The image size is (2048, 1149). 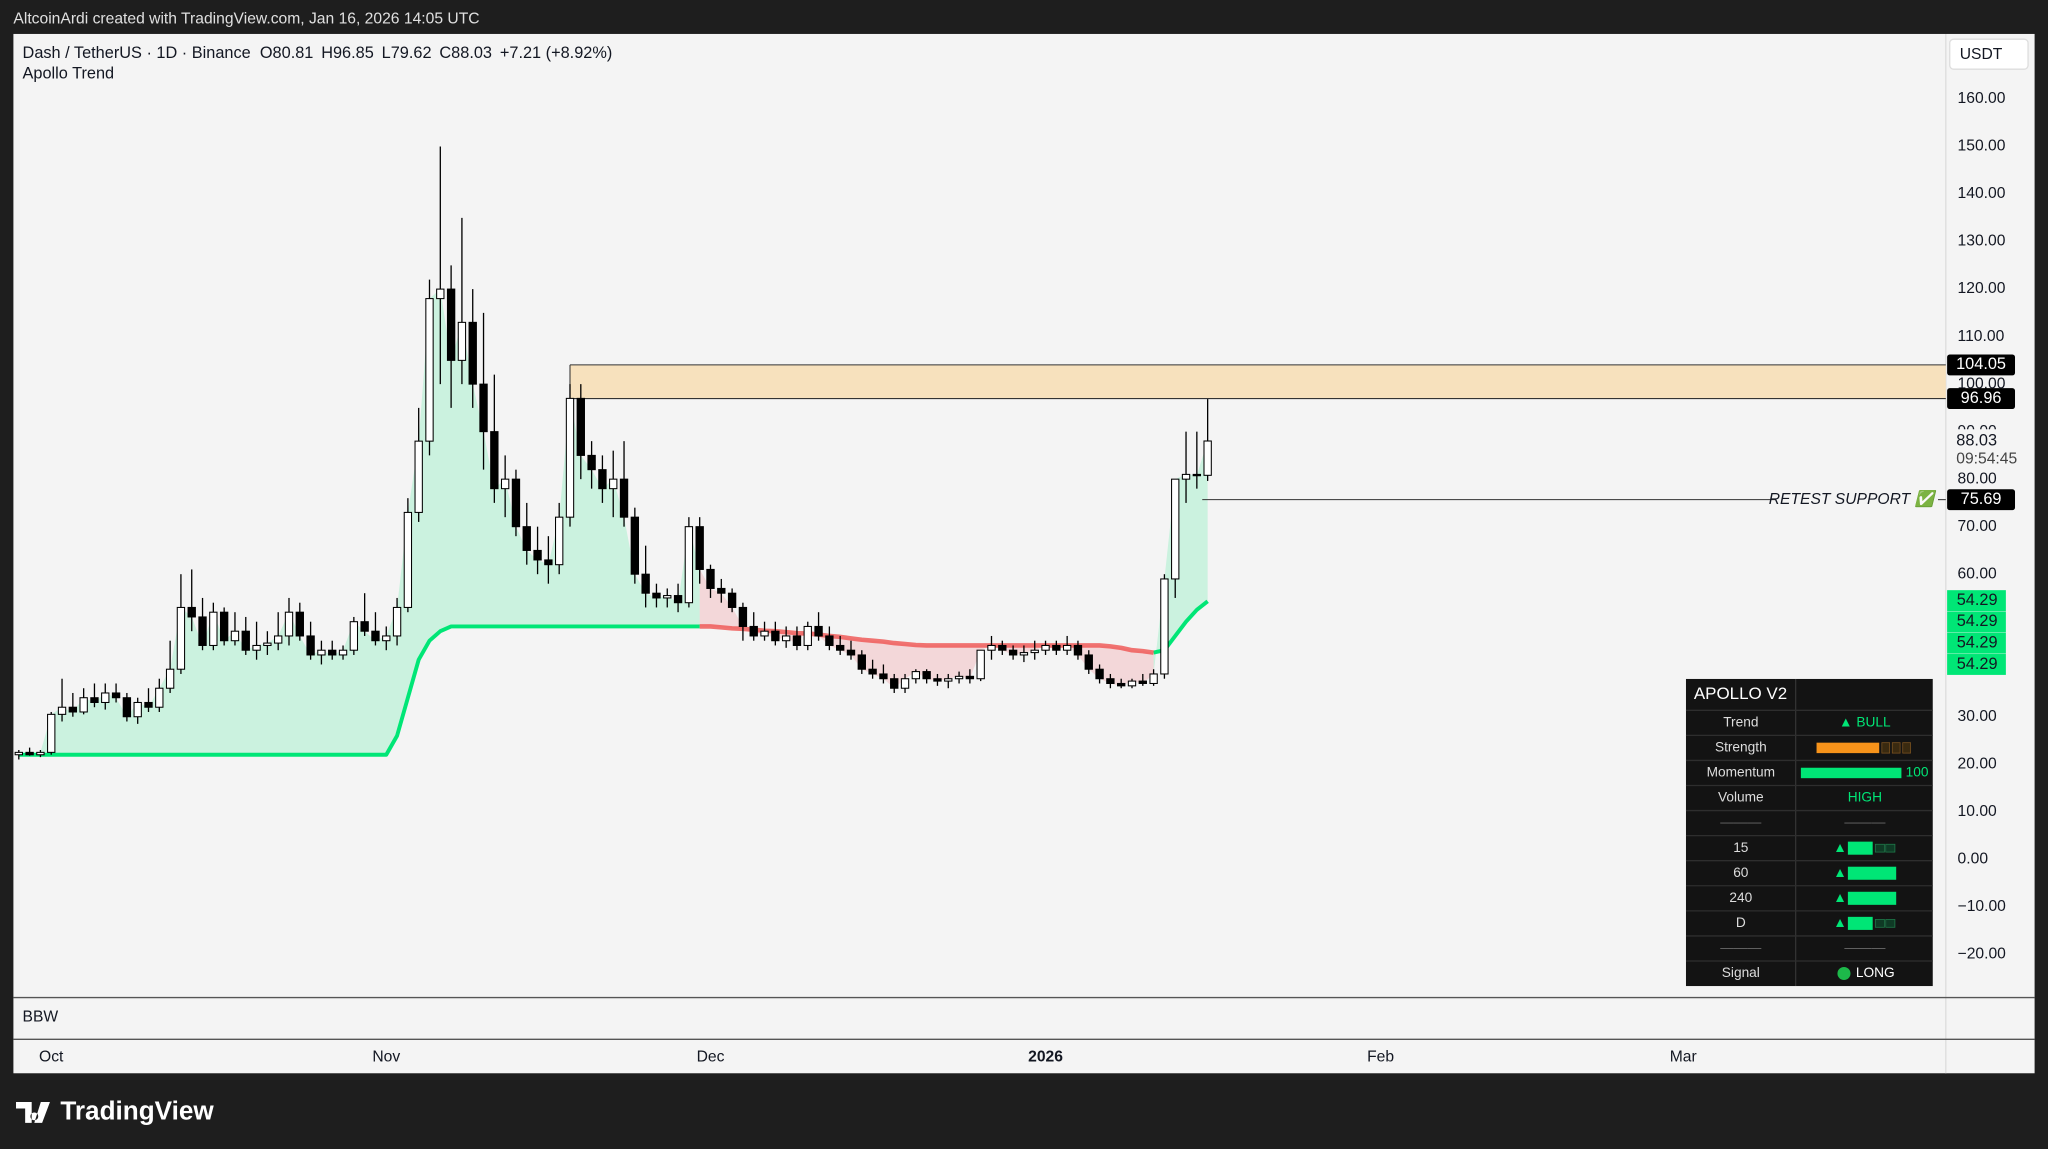 What do you see at coordinates (1851, 773) in the screenshot?
I see `momentum-bar` at bounding box center [1851, 773].